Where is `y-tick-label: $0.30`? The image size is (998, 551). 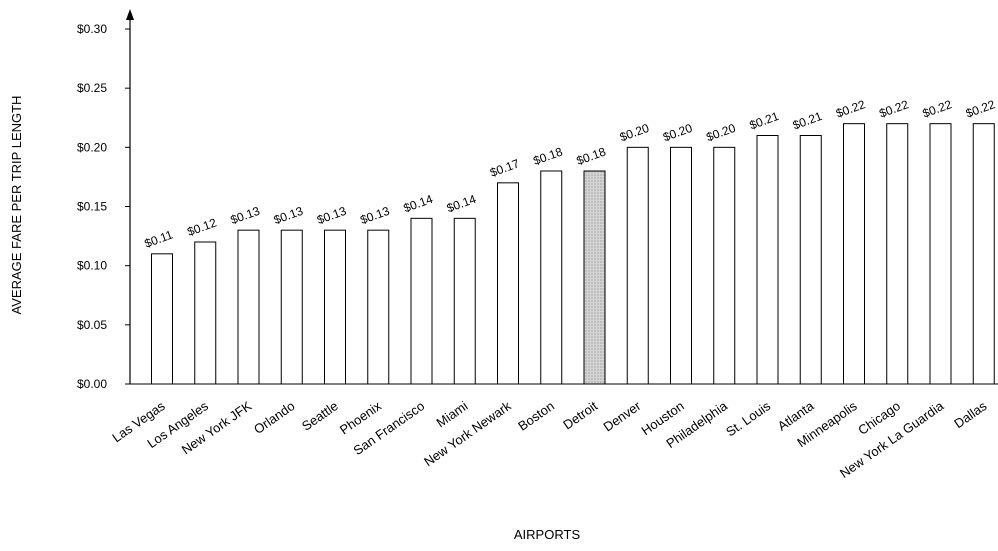
y-tick-label: $0.30 is located at coordinates (92, 29).